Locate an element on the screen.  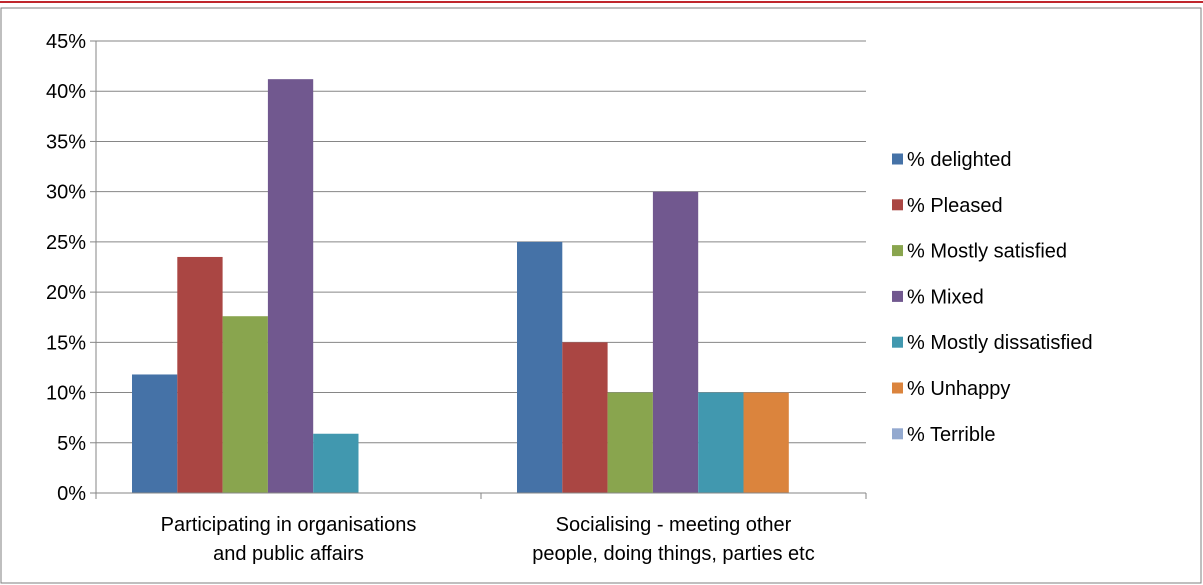
y-tick-label: 35% is located at coordinates (66, 142).